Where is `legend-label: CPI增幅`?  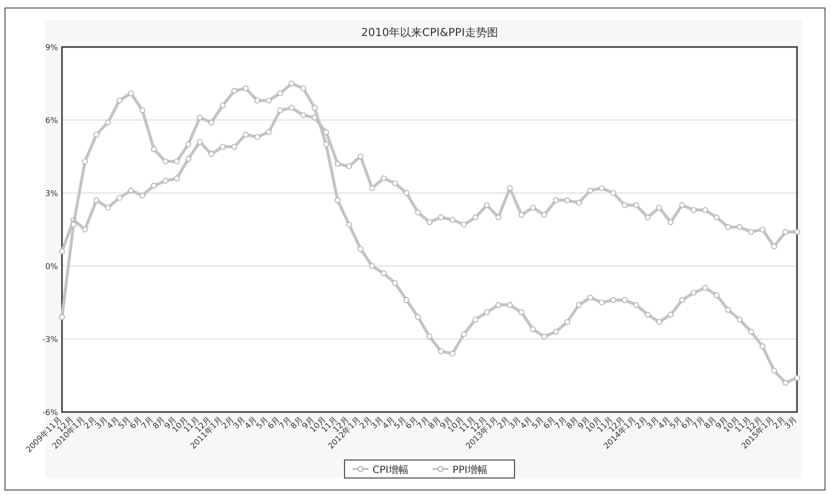 legend-label: CPI增幅 is located at coordinates (390, 470).